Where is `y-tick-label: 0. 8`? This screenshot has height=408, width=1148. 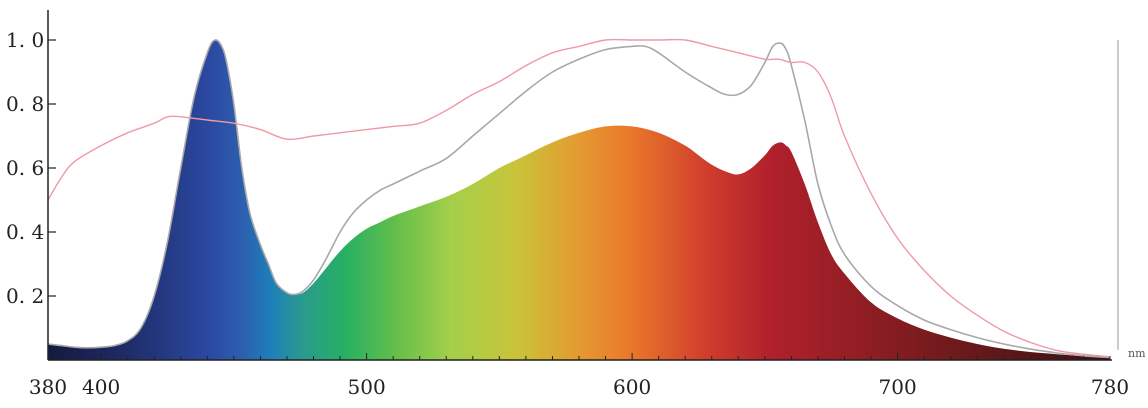
y-tick-label: 0. 8 is located at coordinates (25, 104).